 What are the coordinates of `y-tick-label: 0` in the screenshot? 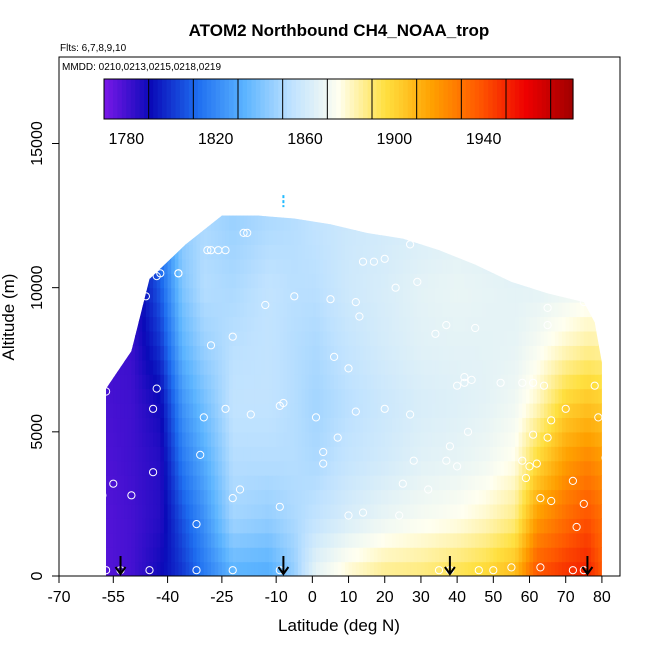 It's located at (37, 575).